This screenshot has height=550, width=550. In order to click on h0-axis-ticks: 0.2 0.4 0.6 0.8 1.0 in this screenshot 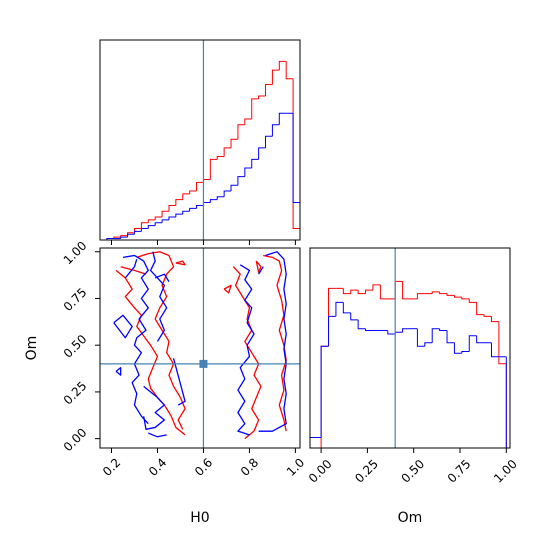, I will do `click(203, 463)`.